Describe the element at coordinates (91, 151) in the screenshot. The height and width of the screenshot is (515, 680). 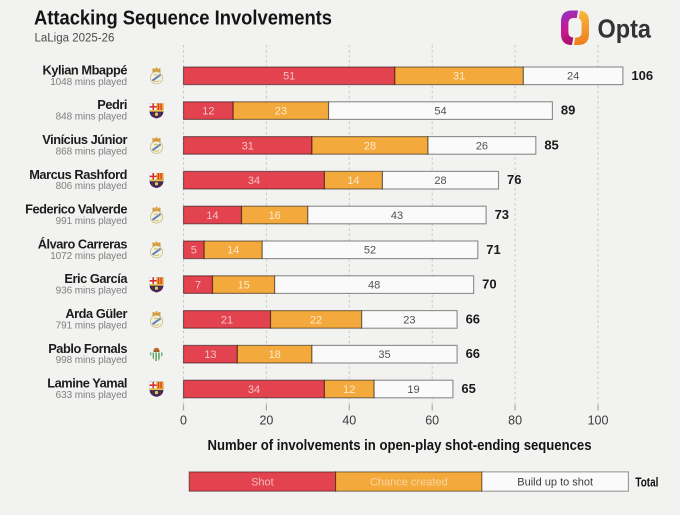
I see `svg-text: 868 mins played` at that location.